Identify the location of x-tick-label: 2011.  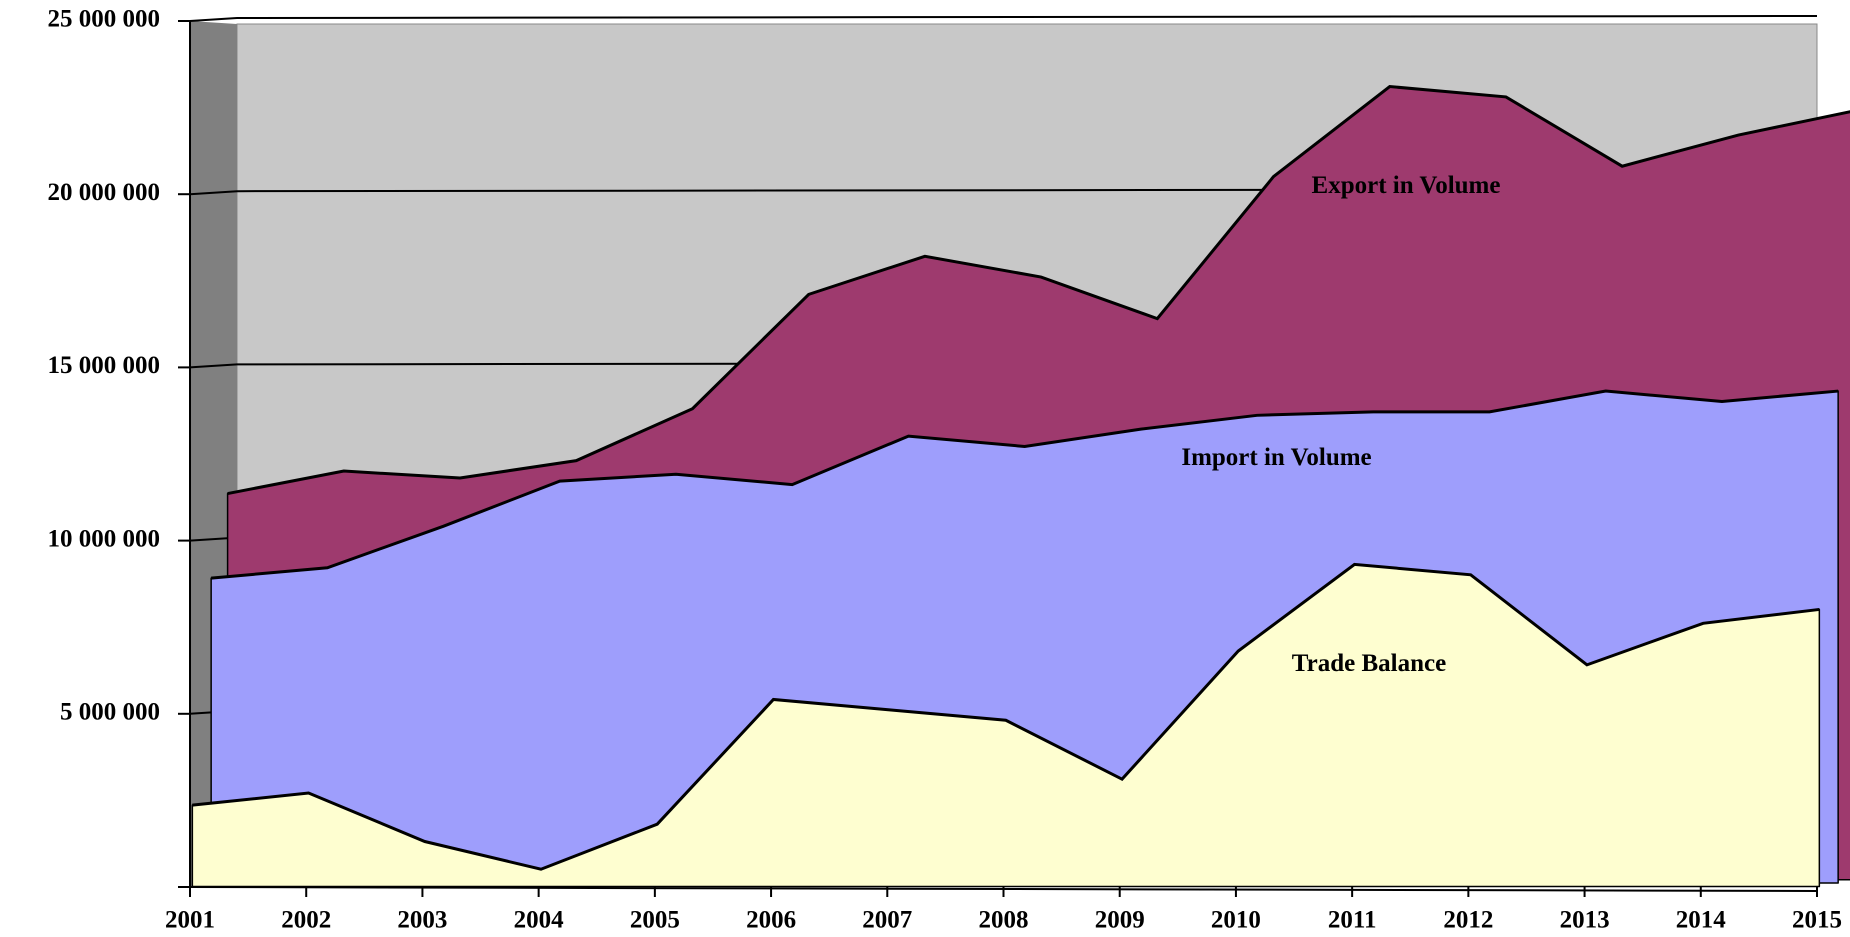
(1352, 920).